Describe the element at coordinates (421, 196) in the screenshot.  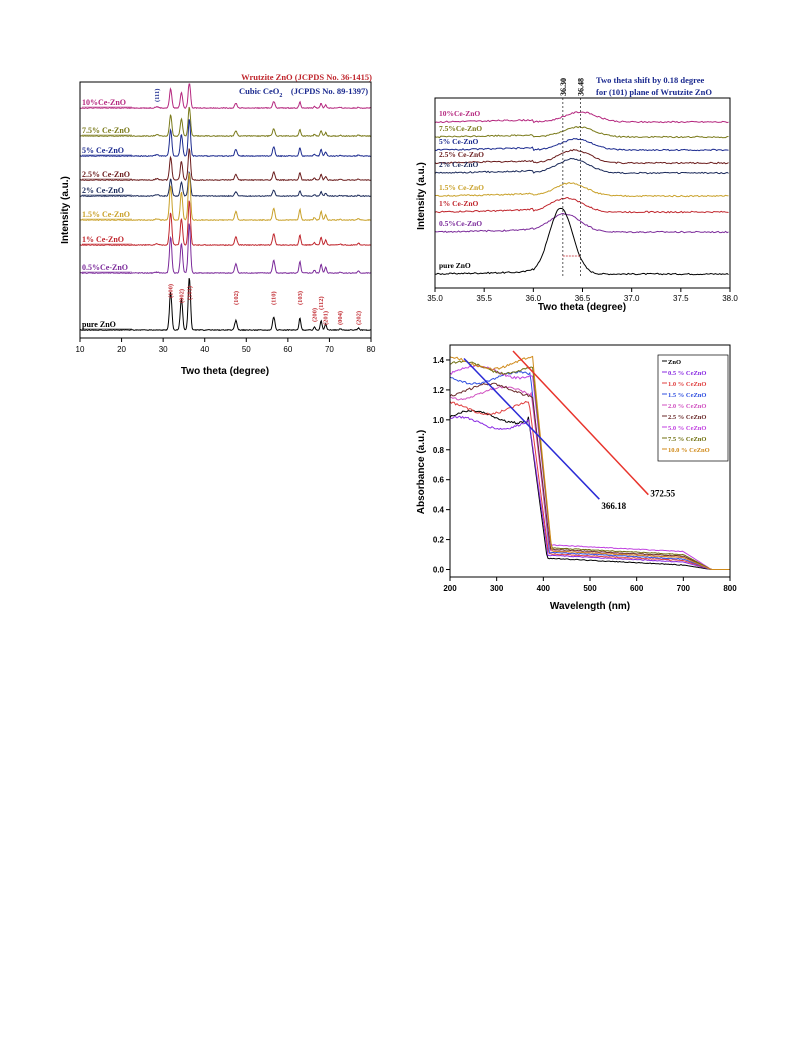
I see `xrd-zoom-ylabel: Intensity (a.u.)` at that location.